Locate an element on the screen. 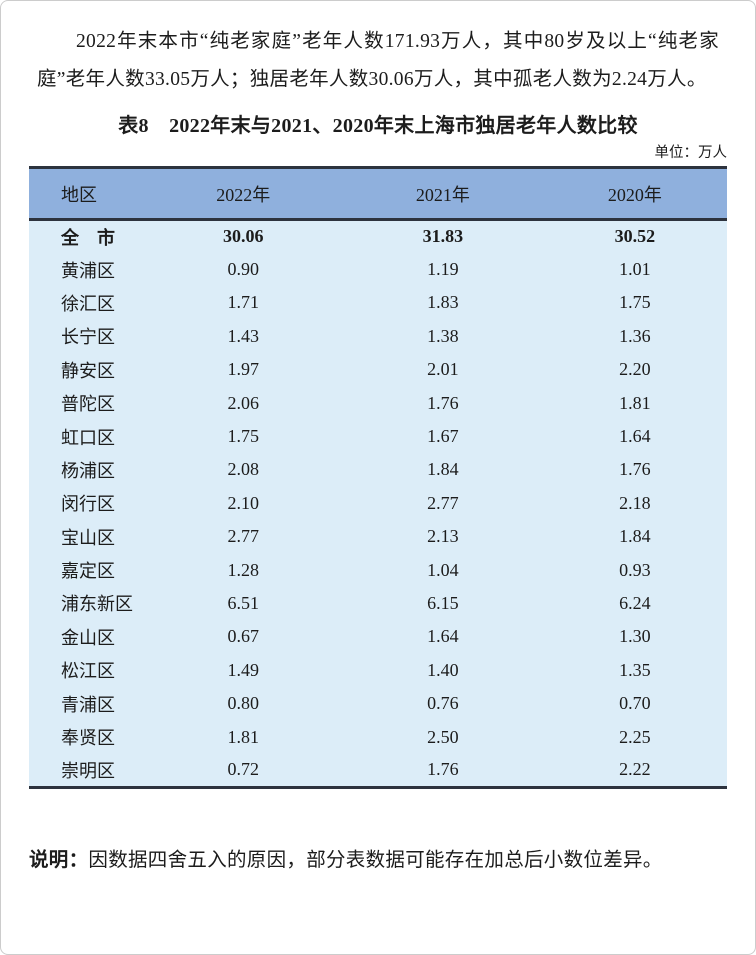 This screenshot has width=756, height=955. value-cell: 1.28 is located at coordinates (243, 569).